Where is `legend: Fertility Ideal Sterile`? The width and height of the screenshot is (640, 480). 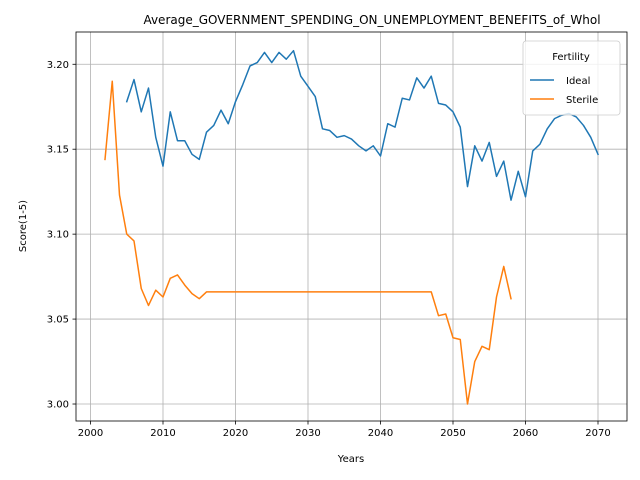 legend: Fertility Ideal Sterile is located at coordinates (571, 78).